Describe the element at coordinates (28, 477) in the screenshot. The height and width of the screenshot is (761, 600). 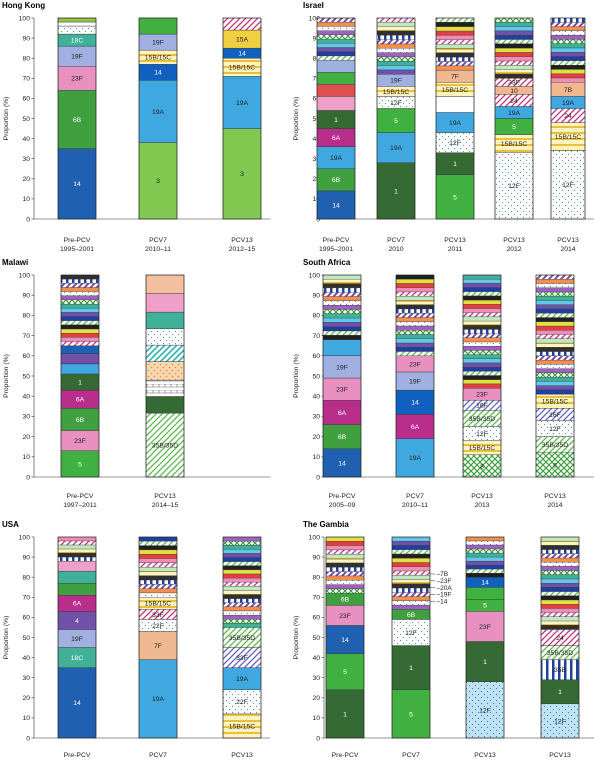
I see `y-tick-label: 0` at that location.